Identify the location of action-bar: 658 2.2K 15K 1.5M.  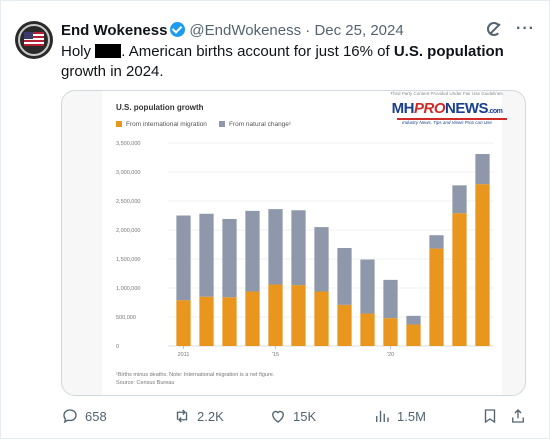
(297, 416).